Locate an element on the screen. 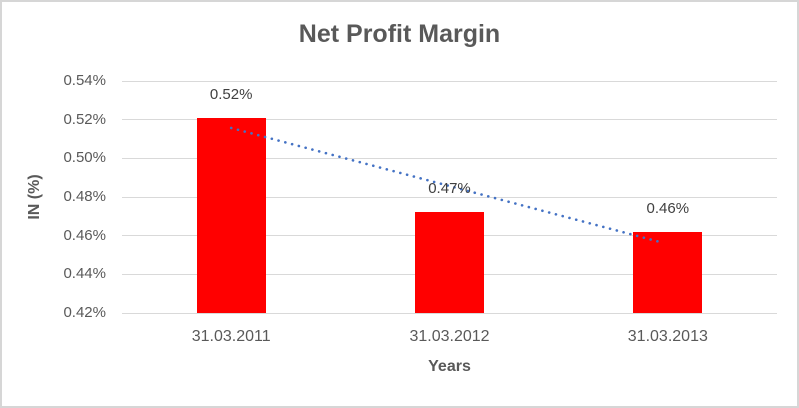 This screenshot has width=799, height=408. x-axis-title: Years is located at coordinates (449, 366).